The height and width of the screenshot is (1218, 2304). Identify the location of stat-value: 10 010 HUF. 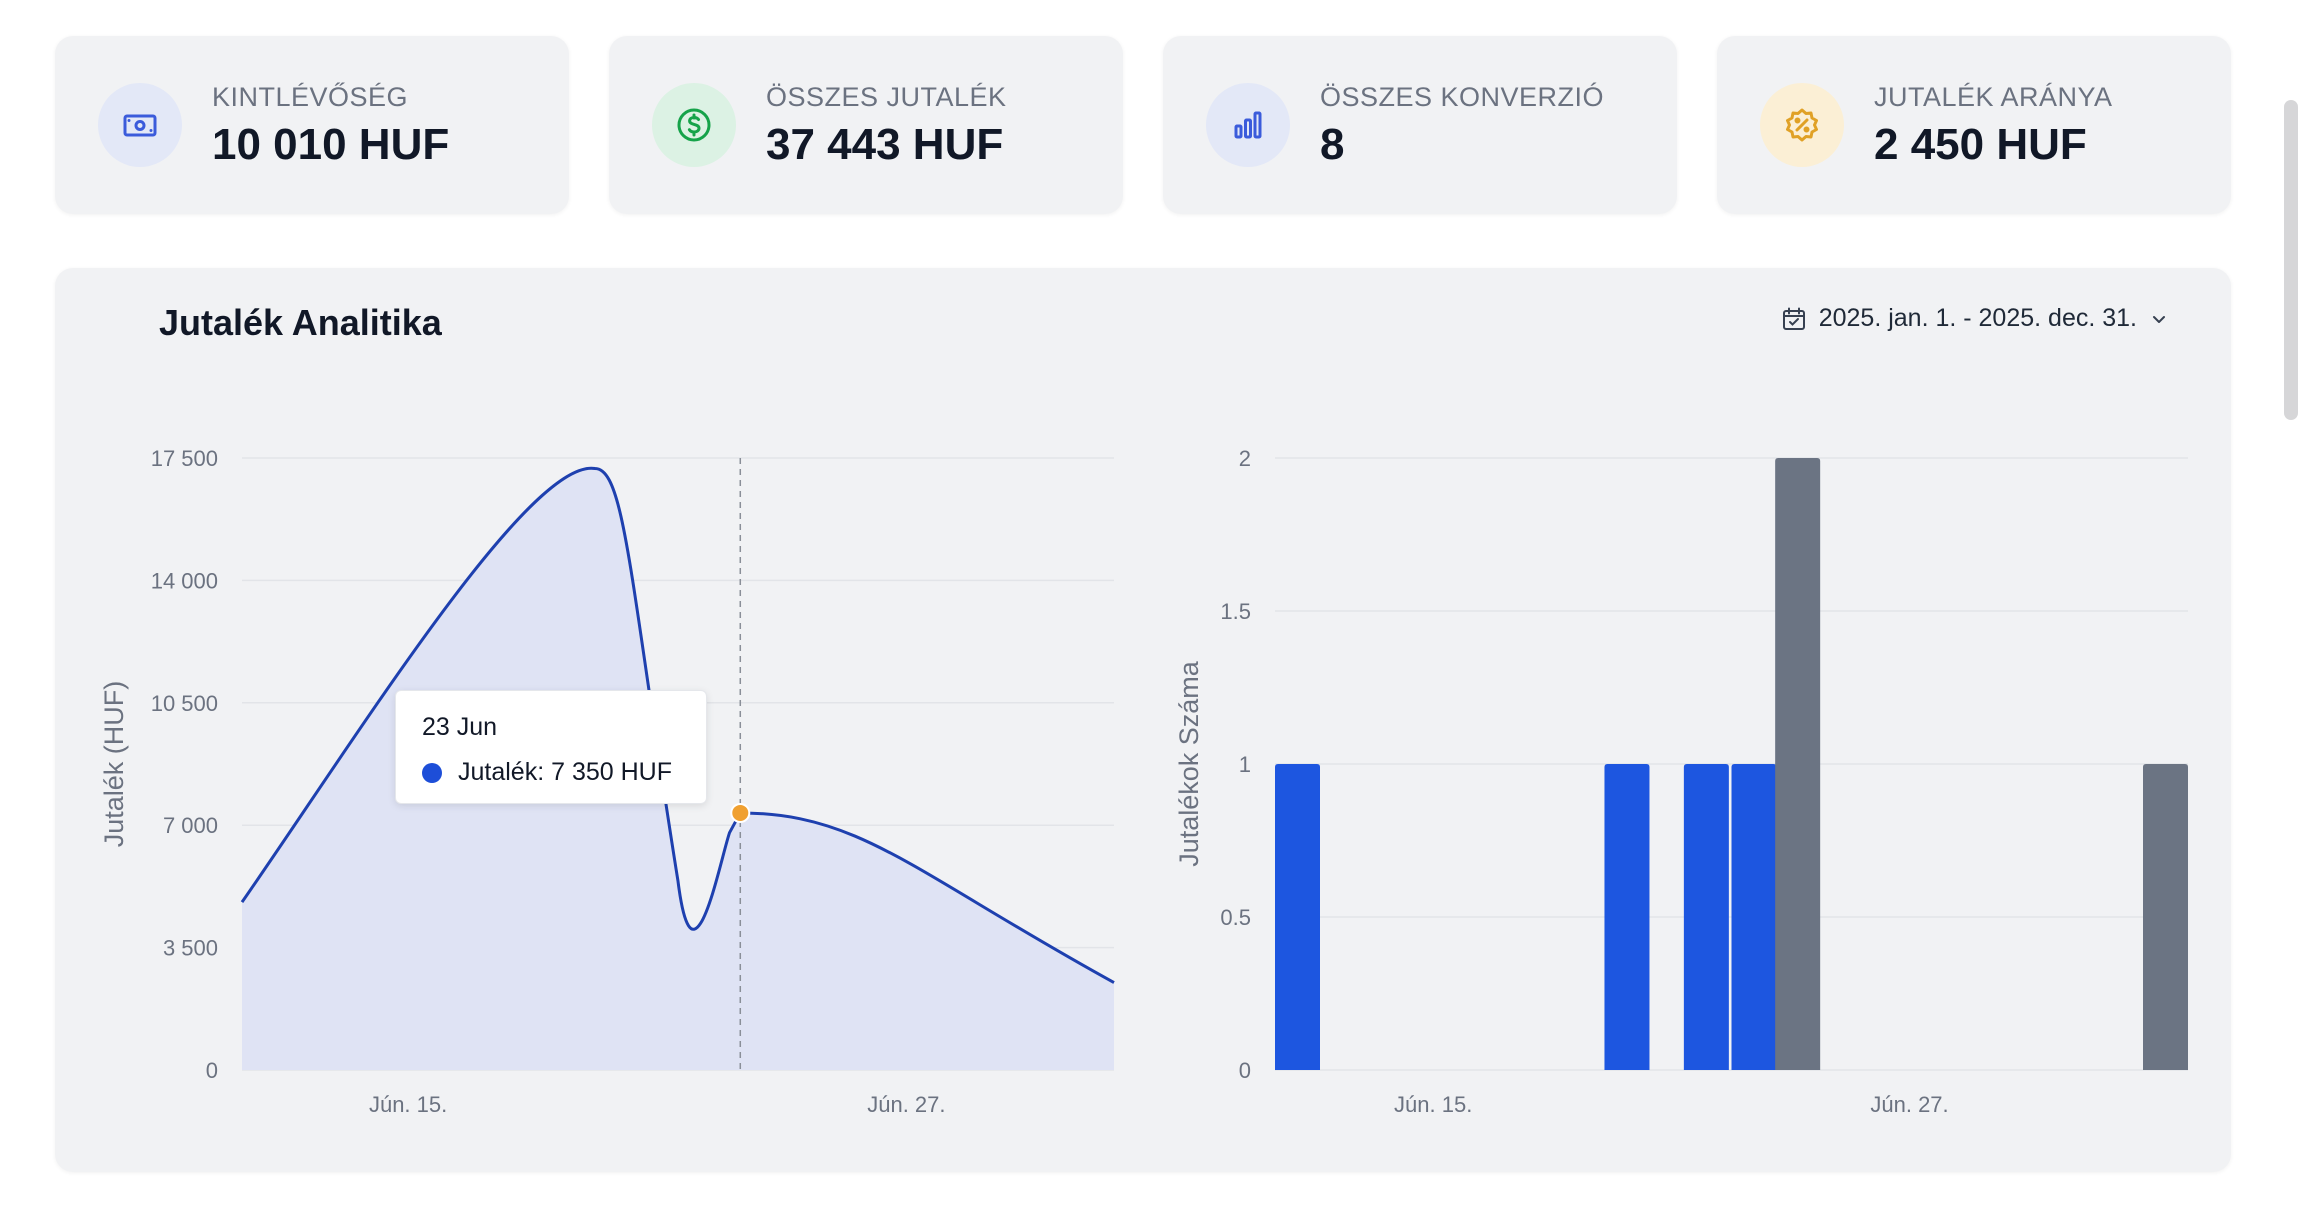
(331, 144).